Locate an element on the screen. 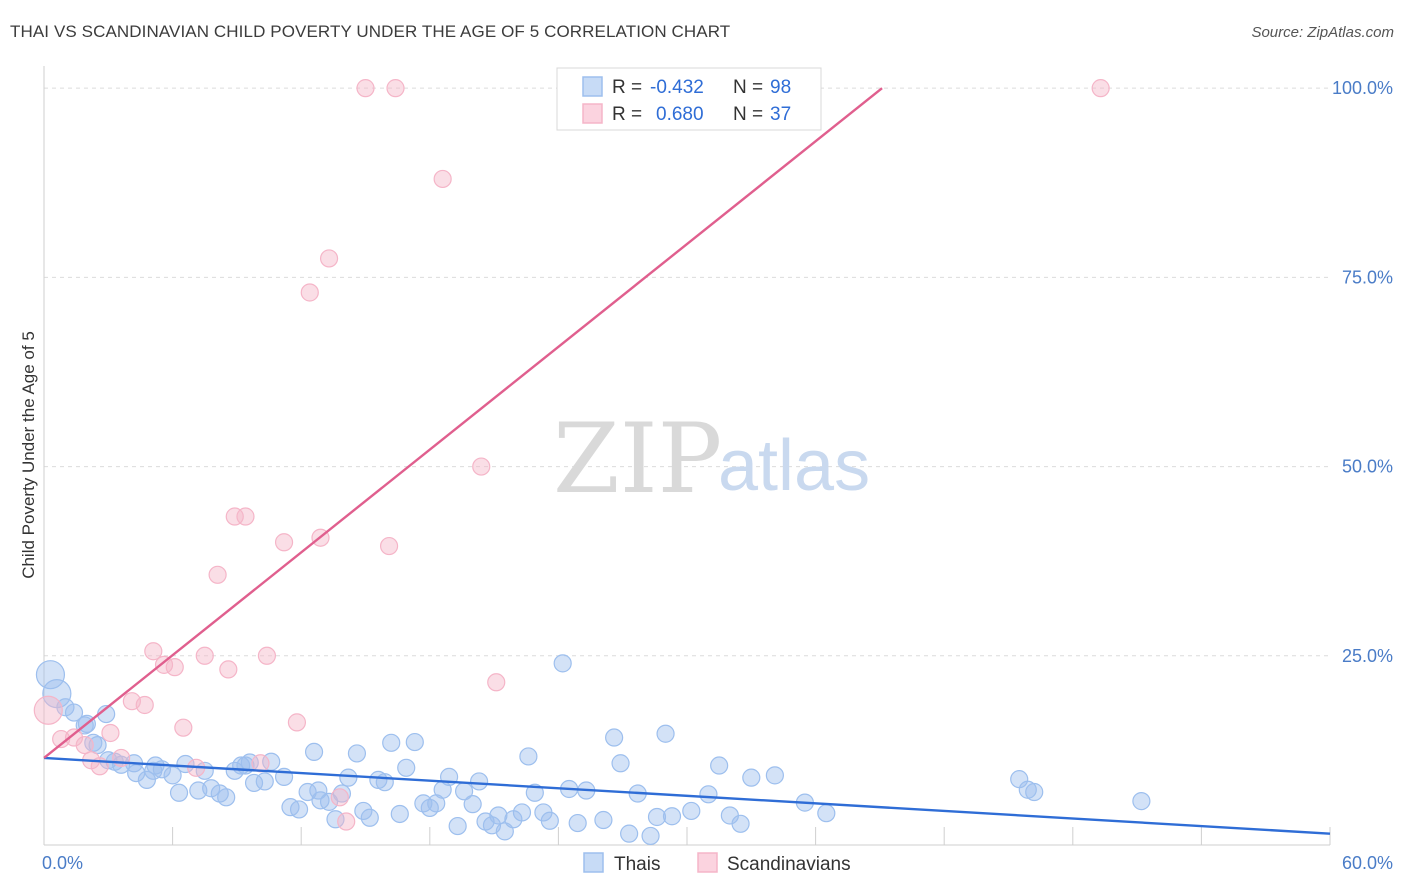 The height and width of the screenshot is (892, 1406). series-legend-label-thais: Thais is located at coordinates (637, 864).